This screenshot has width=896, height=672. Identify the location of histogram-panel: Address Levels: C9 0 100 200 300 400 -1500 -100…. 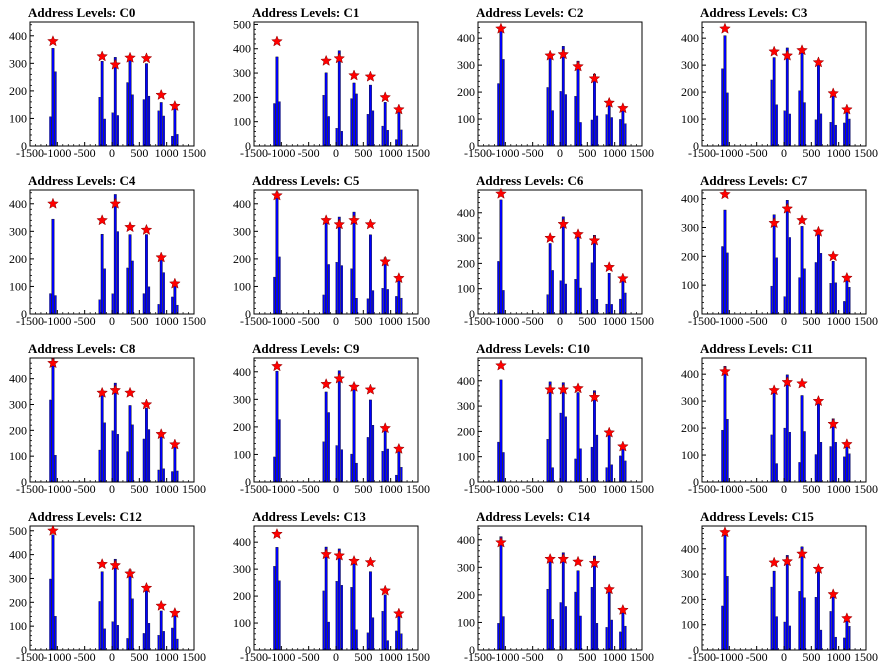
(336, 420).